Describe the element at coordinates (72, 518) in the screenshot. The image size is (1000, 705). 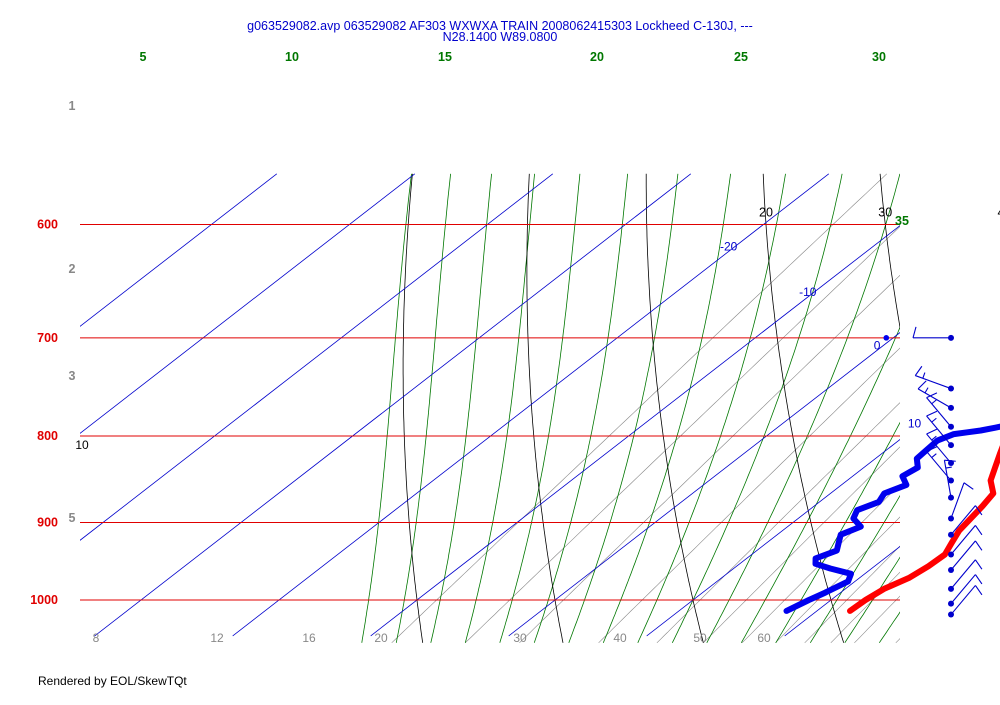
I see `height-label: 5` at that location.